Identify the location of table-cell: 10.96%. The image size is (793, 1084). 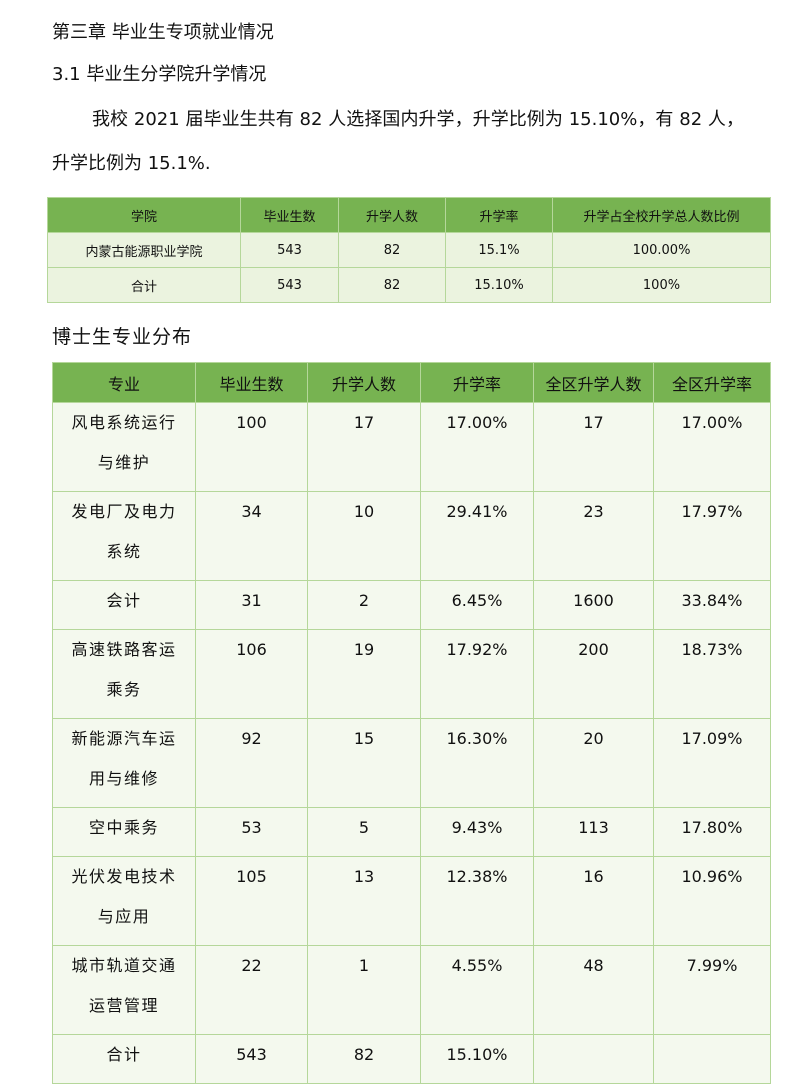
(712, 901).